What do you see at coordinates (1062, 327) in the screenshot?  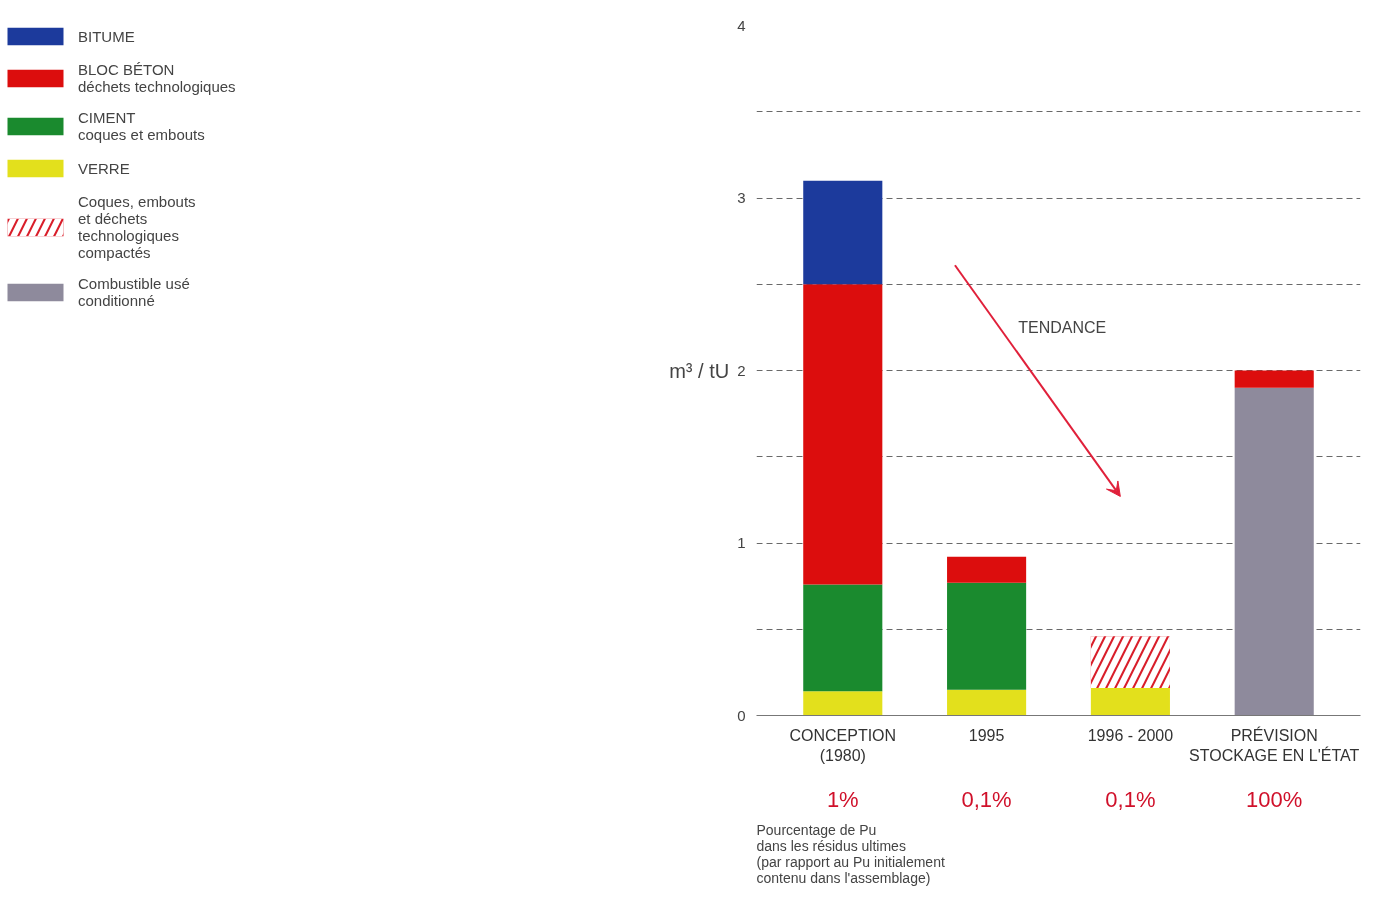 I see `annotation: TENDANCE` at bounding box center [1062, 327].